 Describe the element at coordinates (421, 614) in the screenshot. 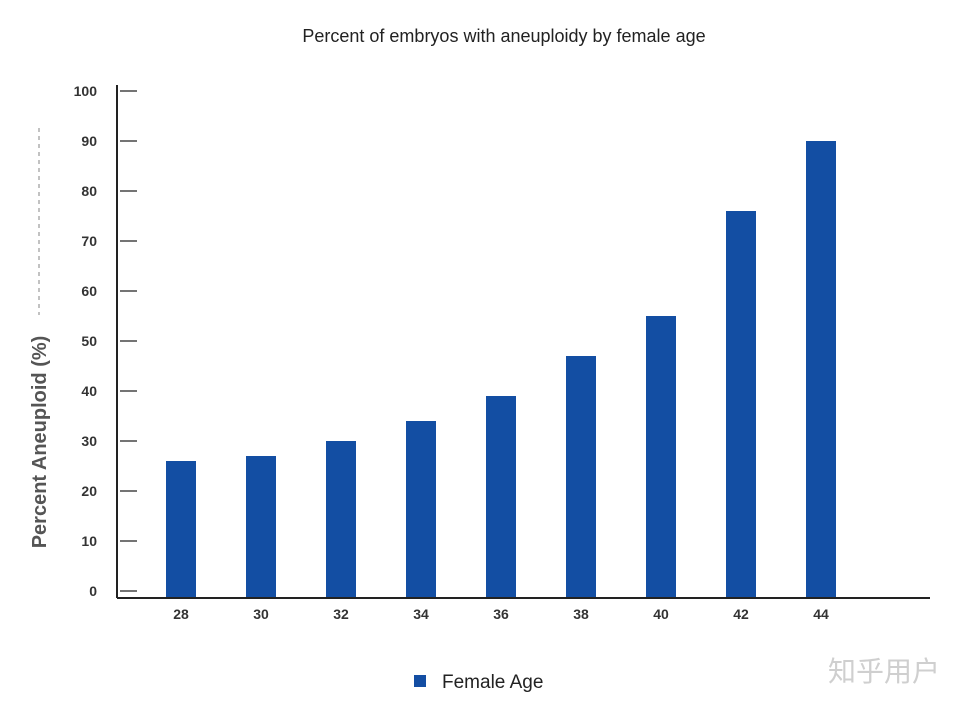

I see `x-tick-label: 34` at that location.